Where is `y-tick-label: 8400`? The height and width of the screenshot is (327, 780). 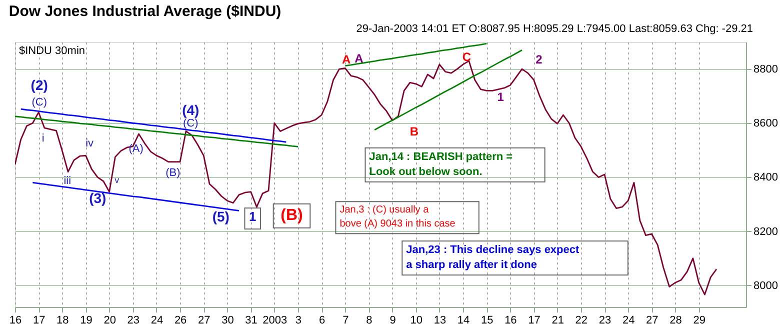 y-tick-label: 8400 is located at coordinates (766, 178).